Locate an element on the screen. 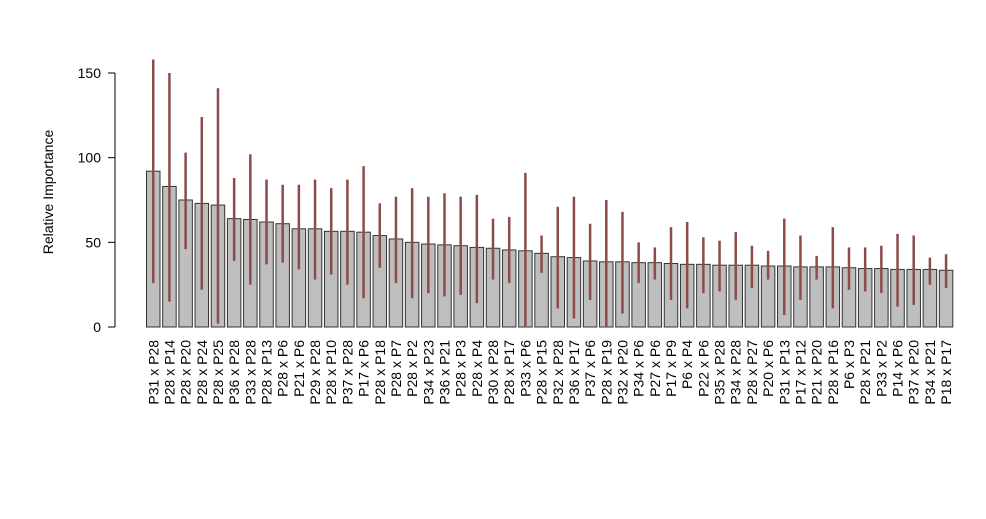 Image resolution: width=986 pixels, height=519 pixels. x-tick-label: P36 x P17 is located at coordinates (574, 372).